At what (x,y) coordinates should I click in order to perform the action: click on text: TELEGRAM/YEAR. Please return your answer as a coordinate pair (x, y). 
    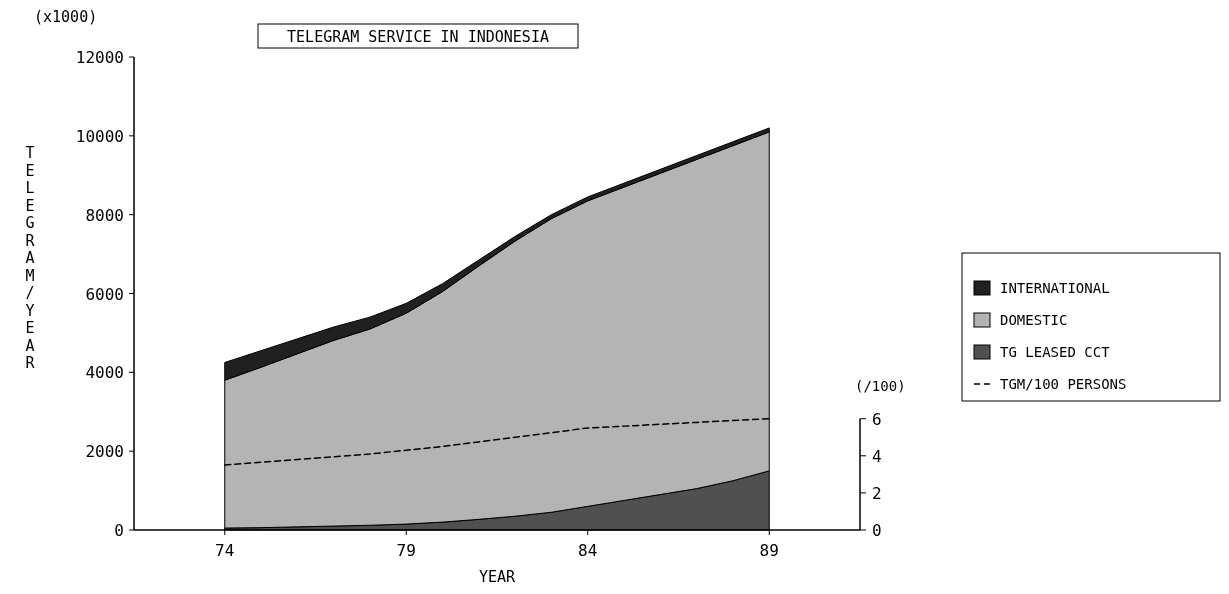
    Looking at the image, I should click on (30, 258).